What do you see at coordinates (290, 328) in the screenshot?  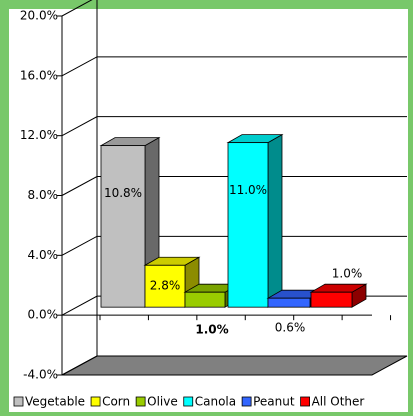 I see `data-label: 0.6%` at bounding box center [290, 328].